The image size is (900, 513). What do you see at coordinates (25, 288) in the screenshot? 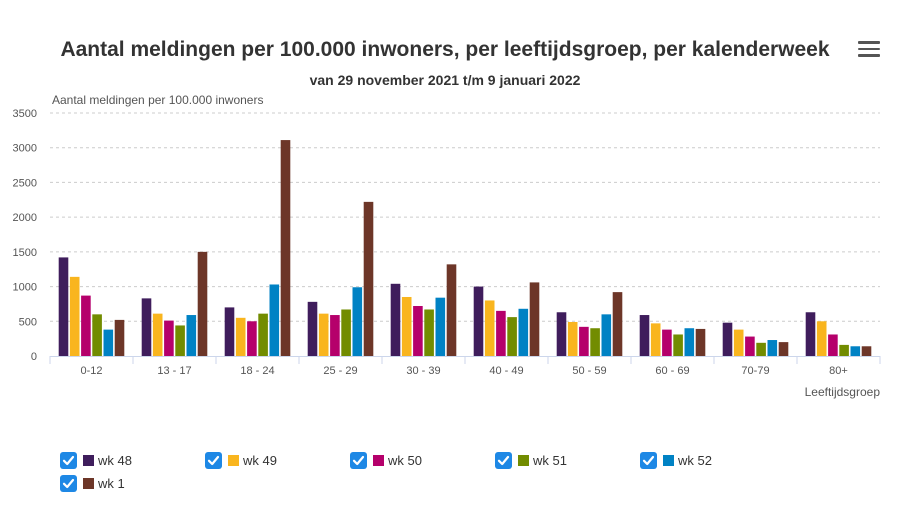
I see `y-tick-label: 1000` at bounding box center [25, 288].